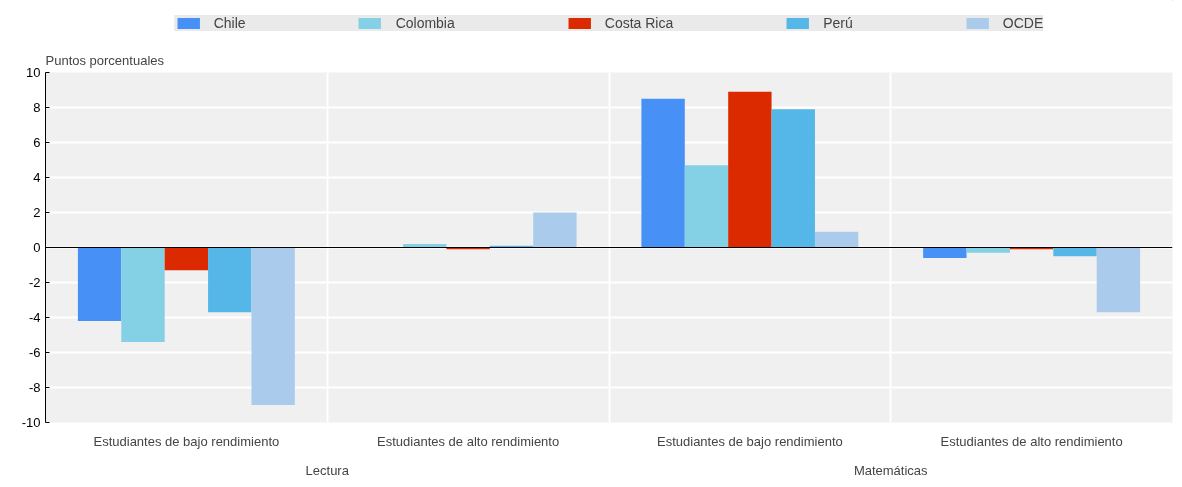 This screenshot has height=487, width=1182. Describe the element at coordinates (1023, 22) in the screenshot. I see `legend-label: OCDE` at that location.